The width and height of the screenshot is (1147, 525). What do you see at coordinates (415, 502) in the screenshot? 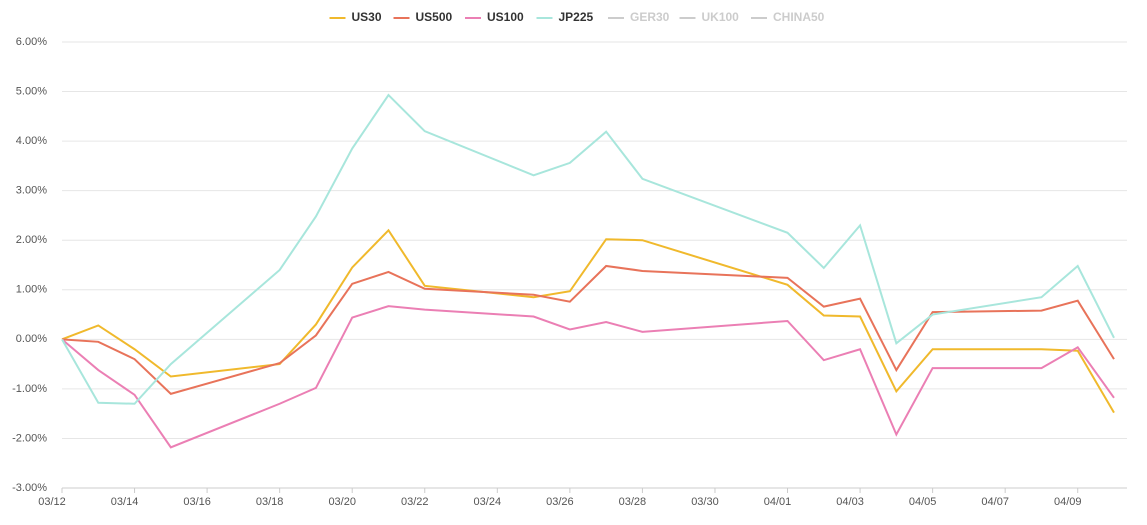
I see `x-tick-label: 03/22` at bounding box center [415, 502].